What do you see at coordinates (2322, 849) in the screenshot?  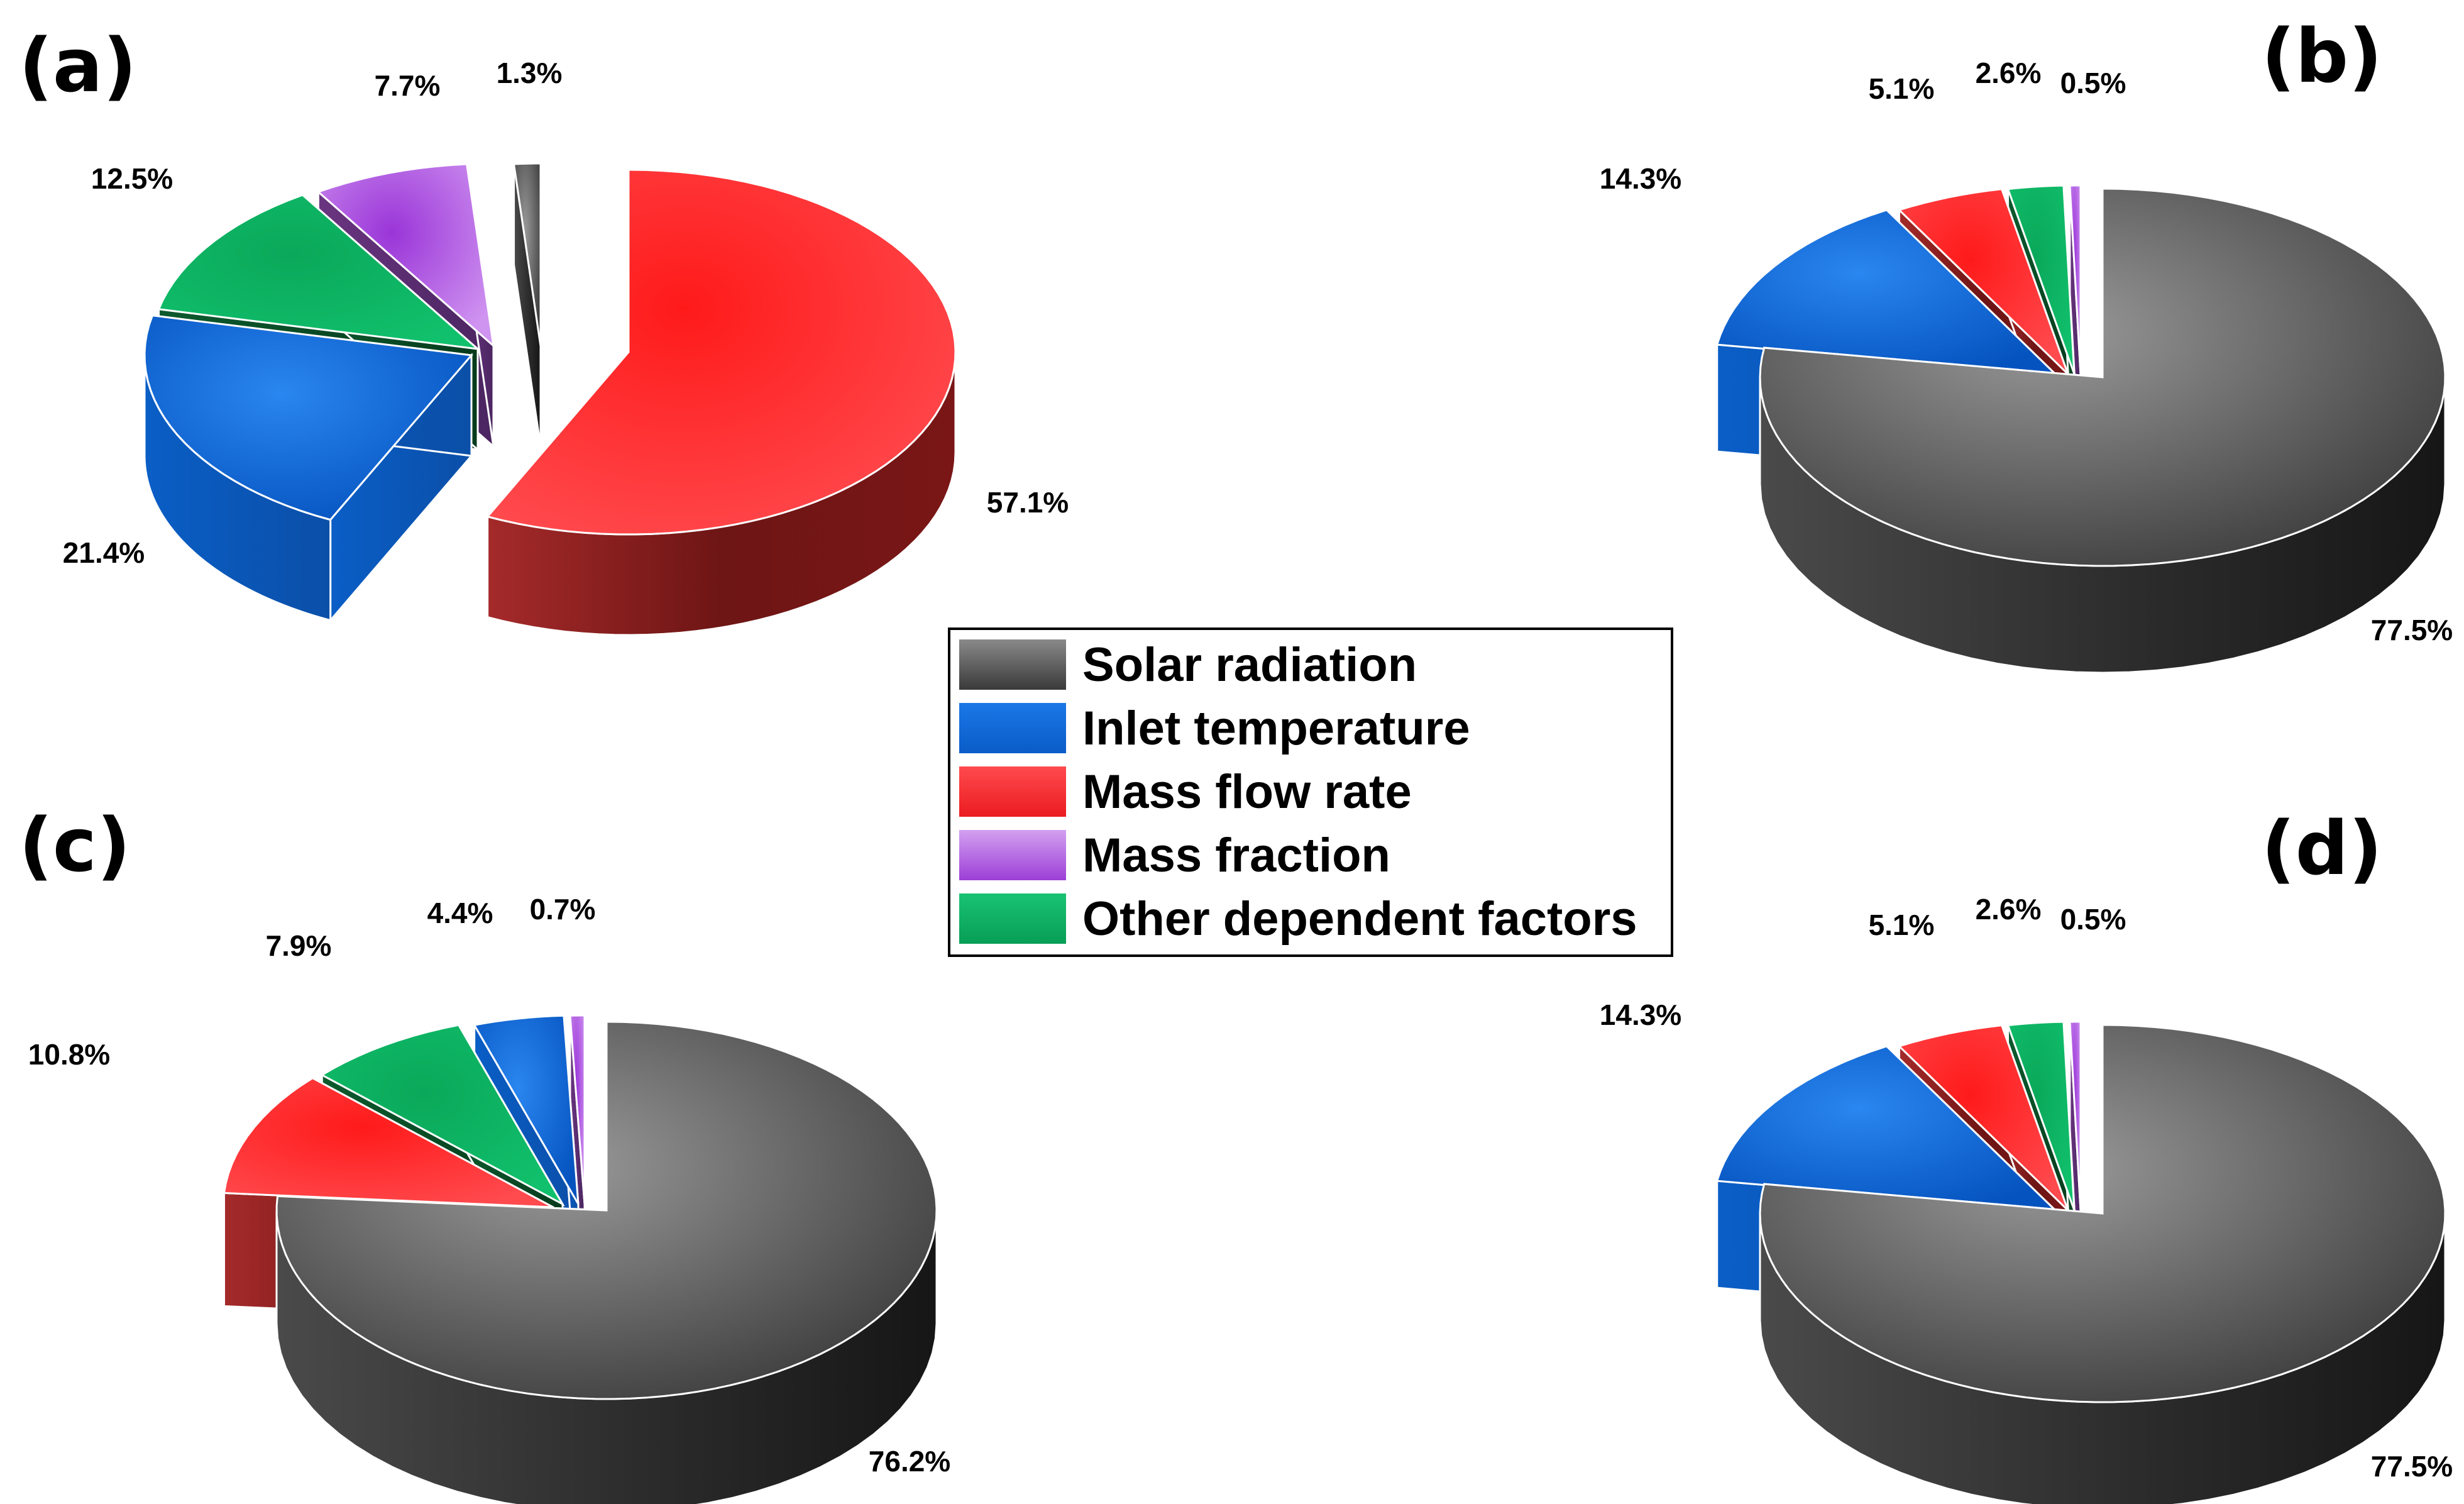 I see `panel-letter-d: (d)` at bounding box center [2322, 849].